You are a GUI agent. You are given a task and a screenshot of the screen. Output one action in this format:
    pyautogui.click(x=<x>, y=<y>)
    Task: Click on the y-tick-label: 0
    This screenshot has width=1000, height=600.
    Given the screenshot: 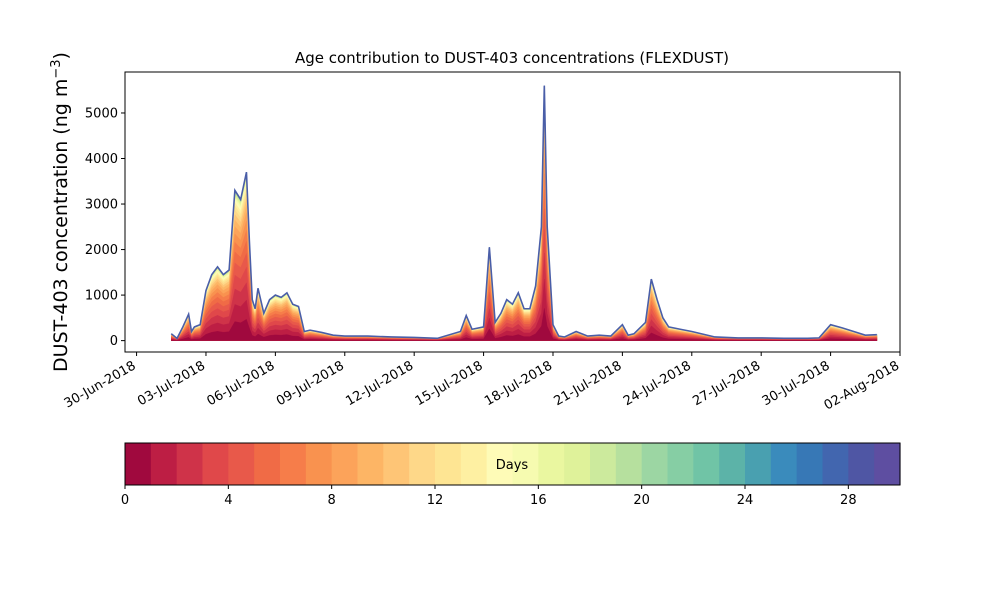 What is the action you would take?
    pyautogui.click(x=114, y=341)
    